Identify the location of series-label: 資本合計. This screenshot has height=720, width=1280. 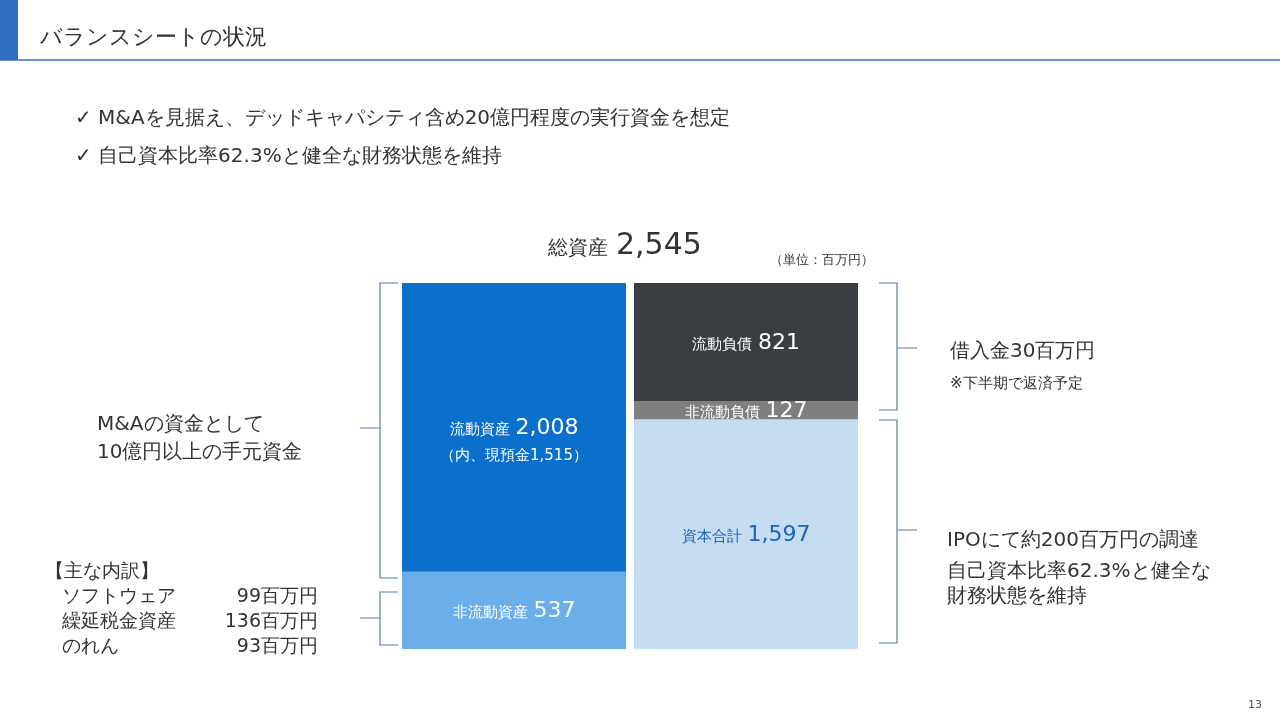
(711, 536).